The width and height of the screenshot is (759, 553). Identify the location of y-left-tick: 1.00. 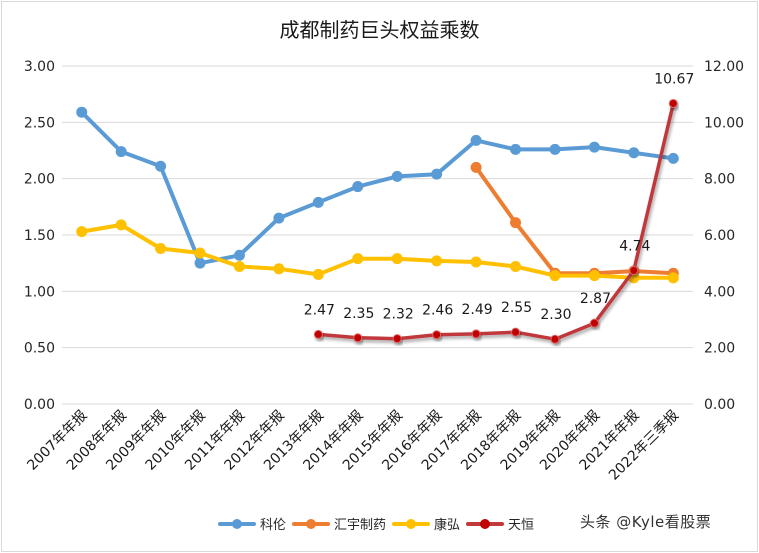
(39, 292).